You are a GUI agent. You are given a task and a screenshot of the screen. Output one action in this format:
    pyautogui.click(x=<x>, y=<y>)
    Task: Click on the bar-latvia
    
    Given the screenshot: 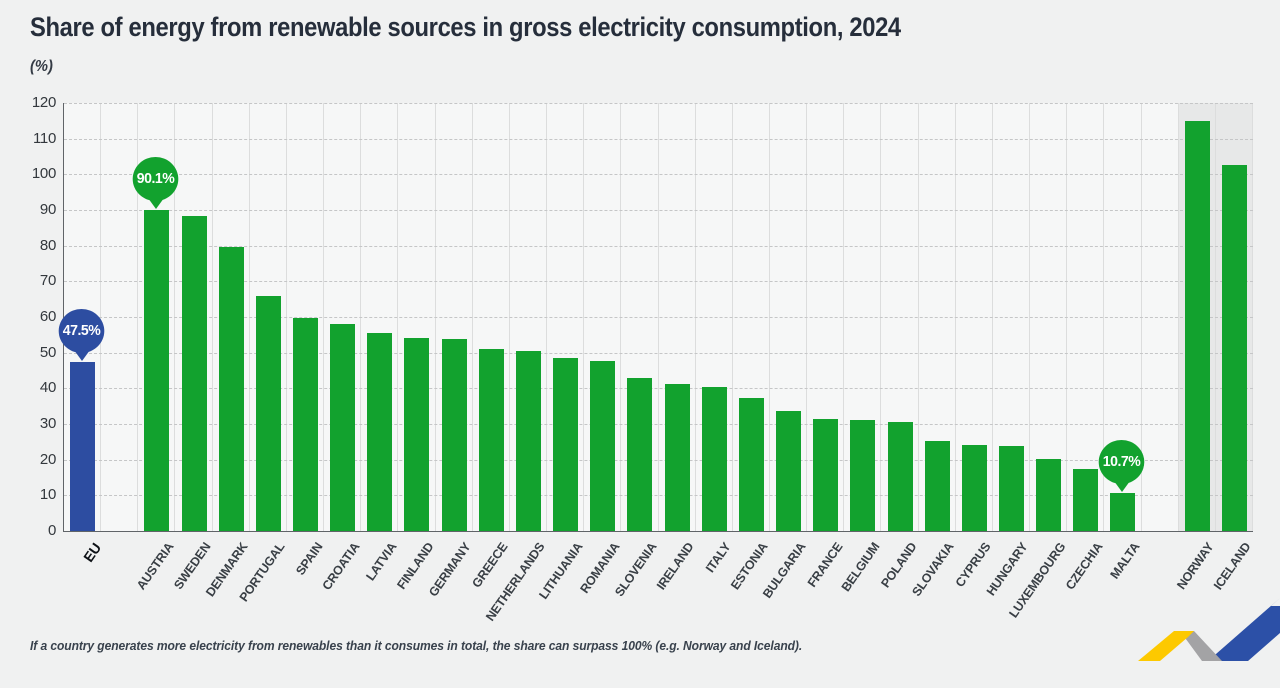 What is the action you would take?
    pyautogui.click(x=380, y=431)
    